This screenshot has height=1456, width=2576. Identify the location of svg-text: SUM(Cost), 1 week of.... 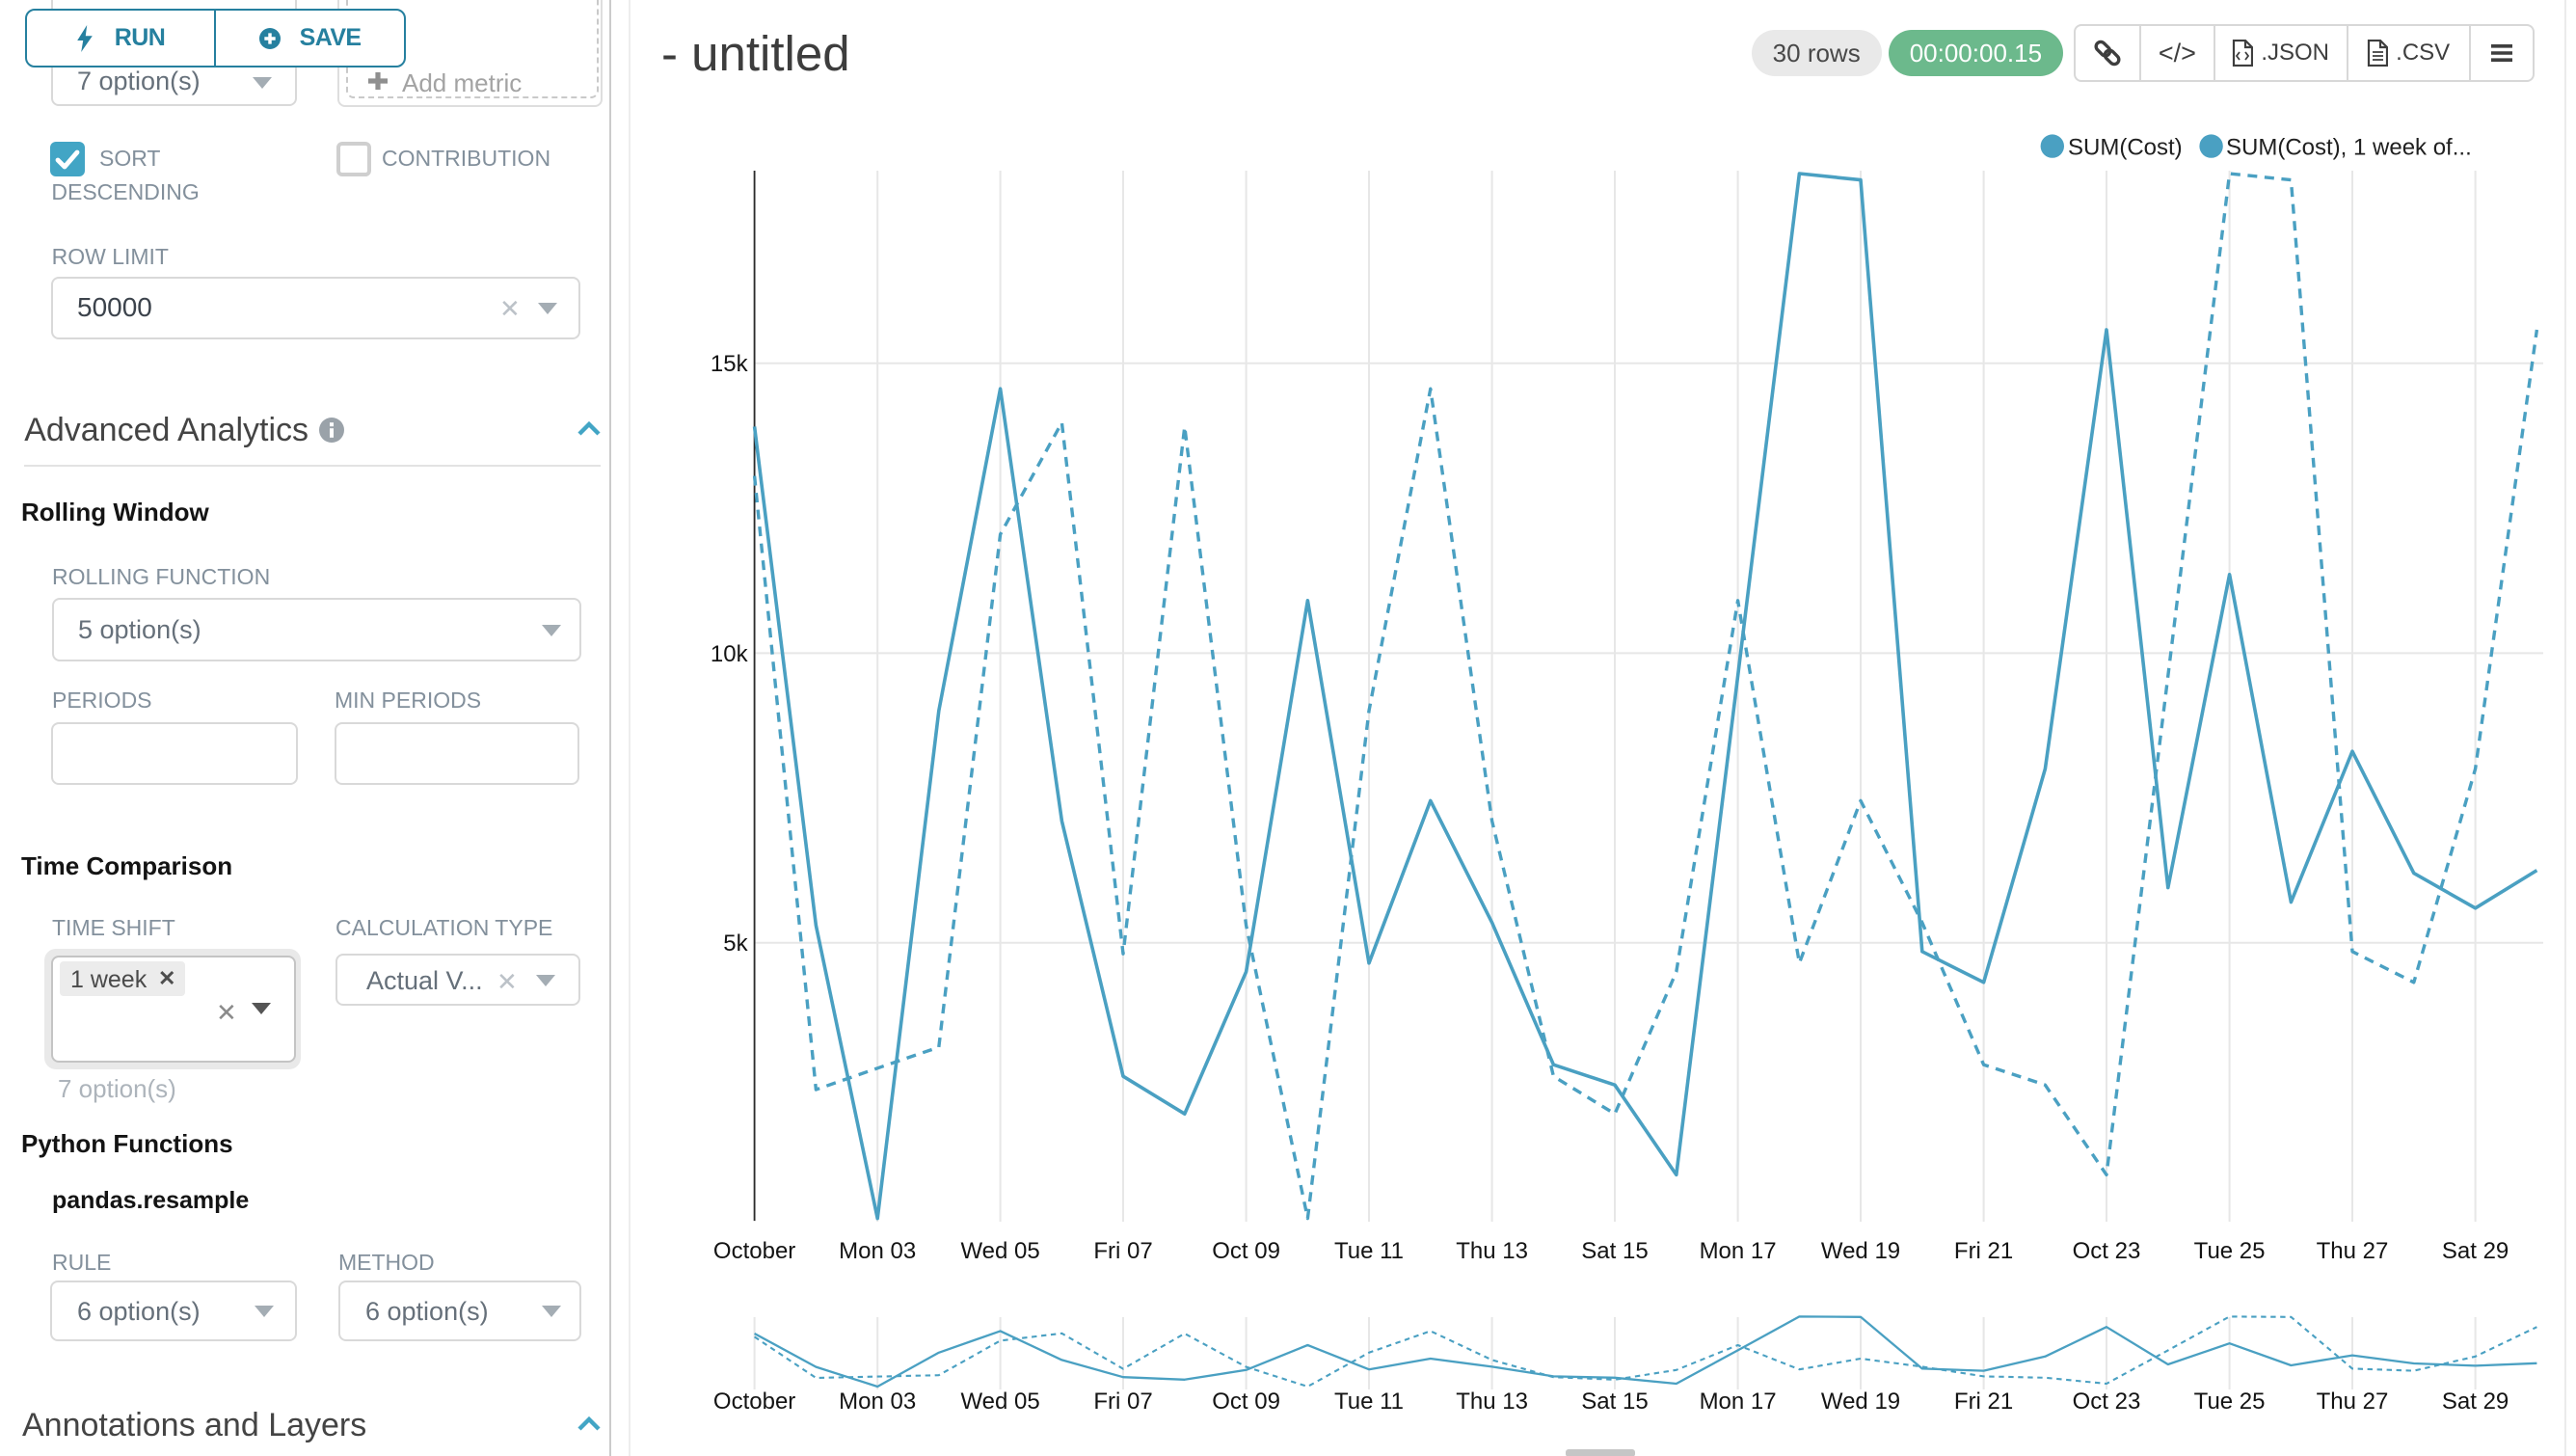
(2349, 148).